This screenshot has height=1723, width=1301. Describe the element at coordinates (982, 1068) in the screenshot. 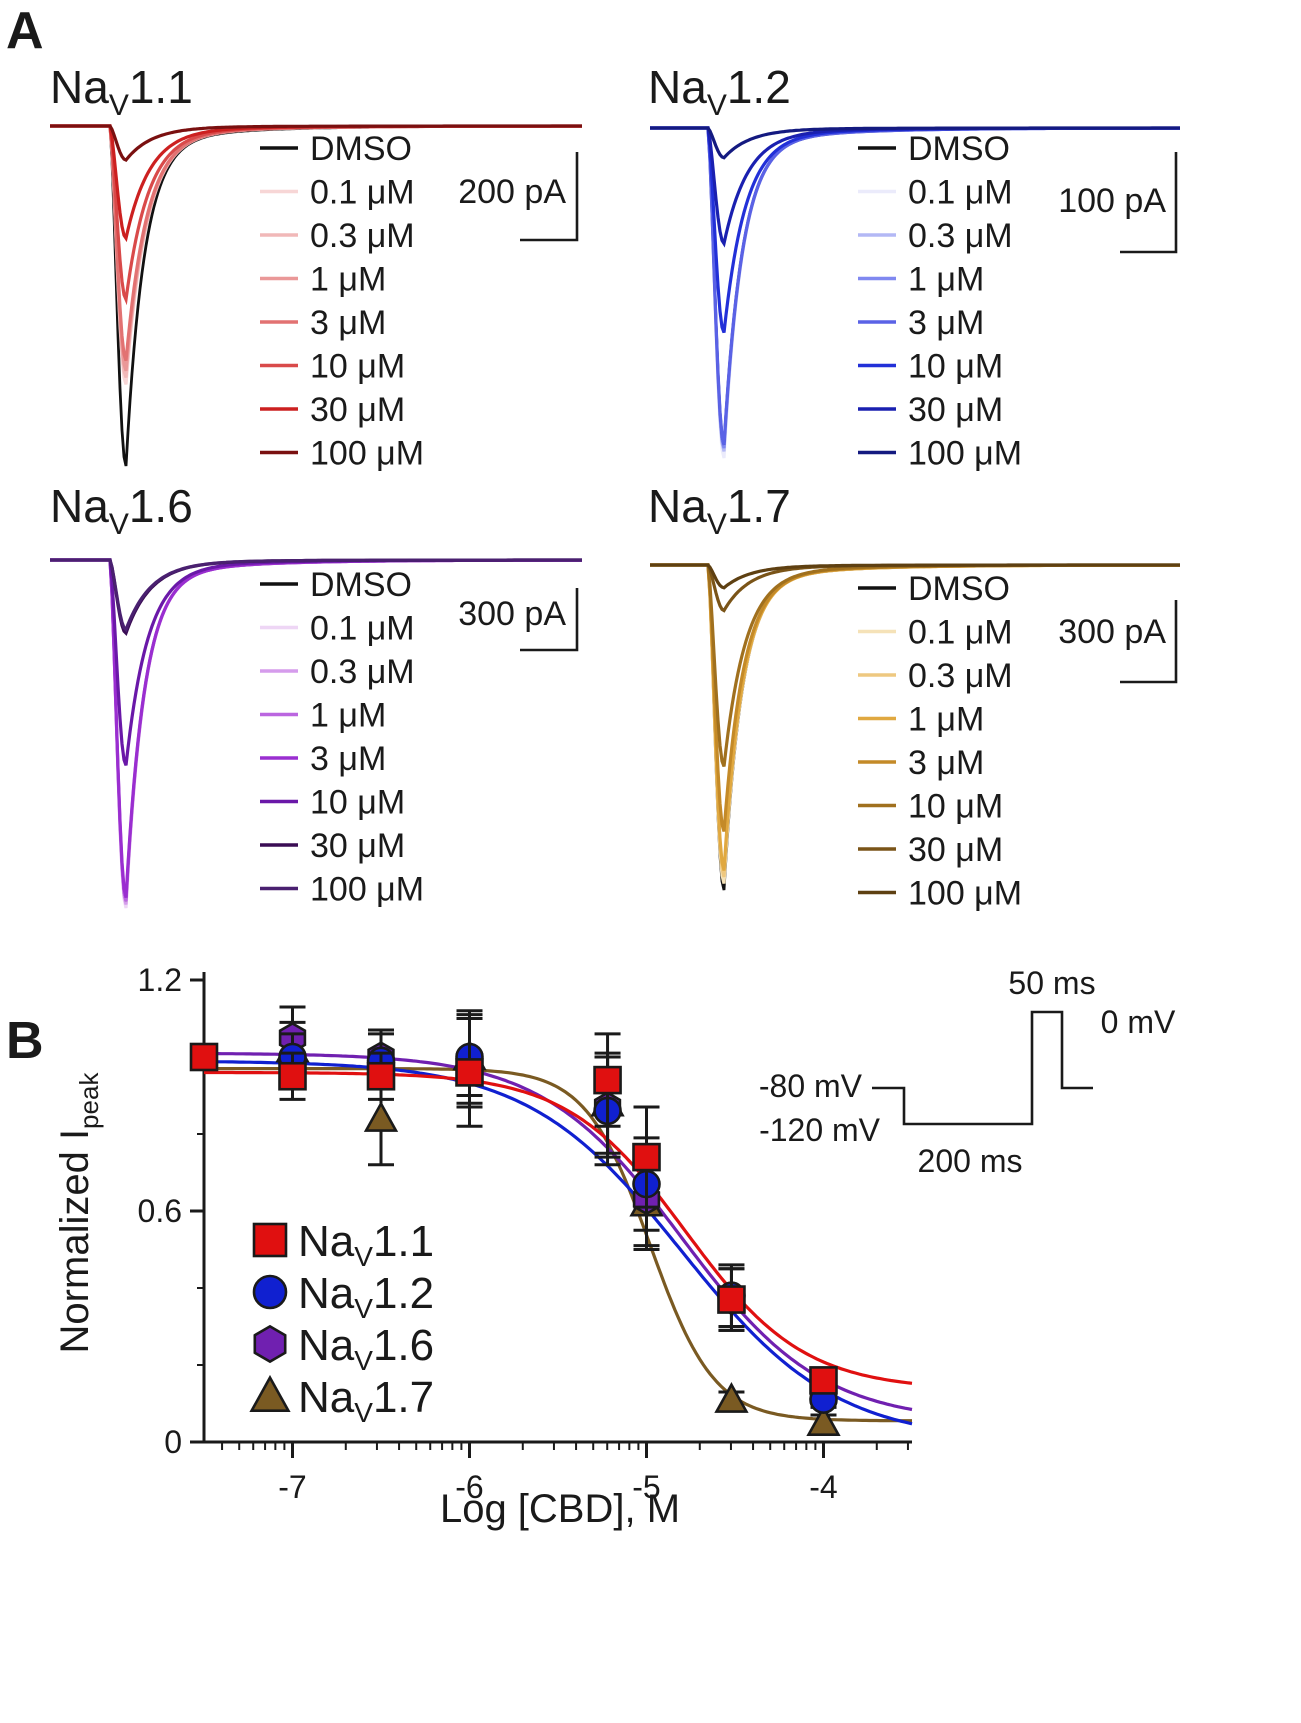

I see `protocol-waveform` at that location.